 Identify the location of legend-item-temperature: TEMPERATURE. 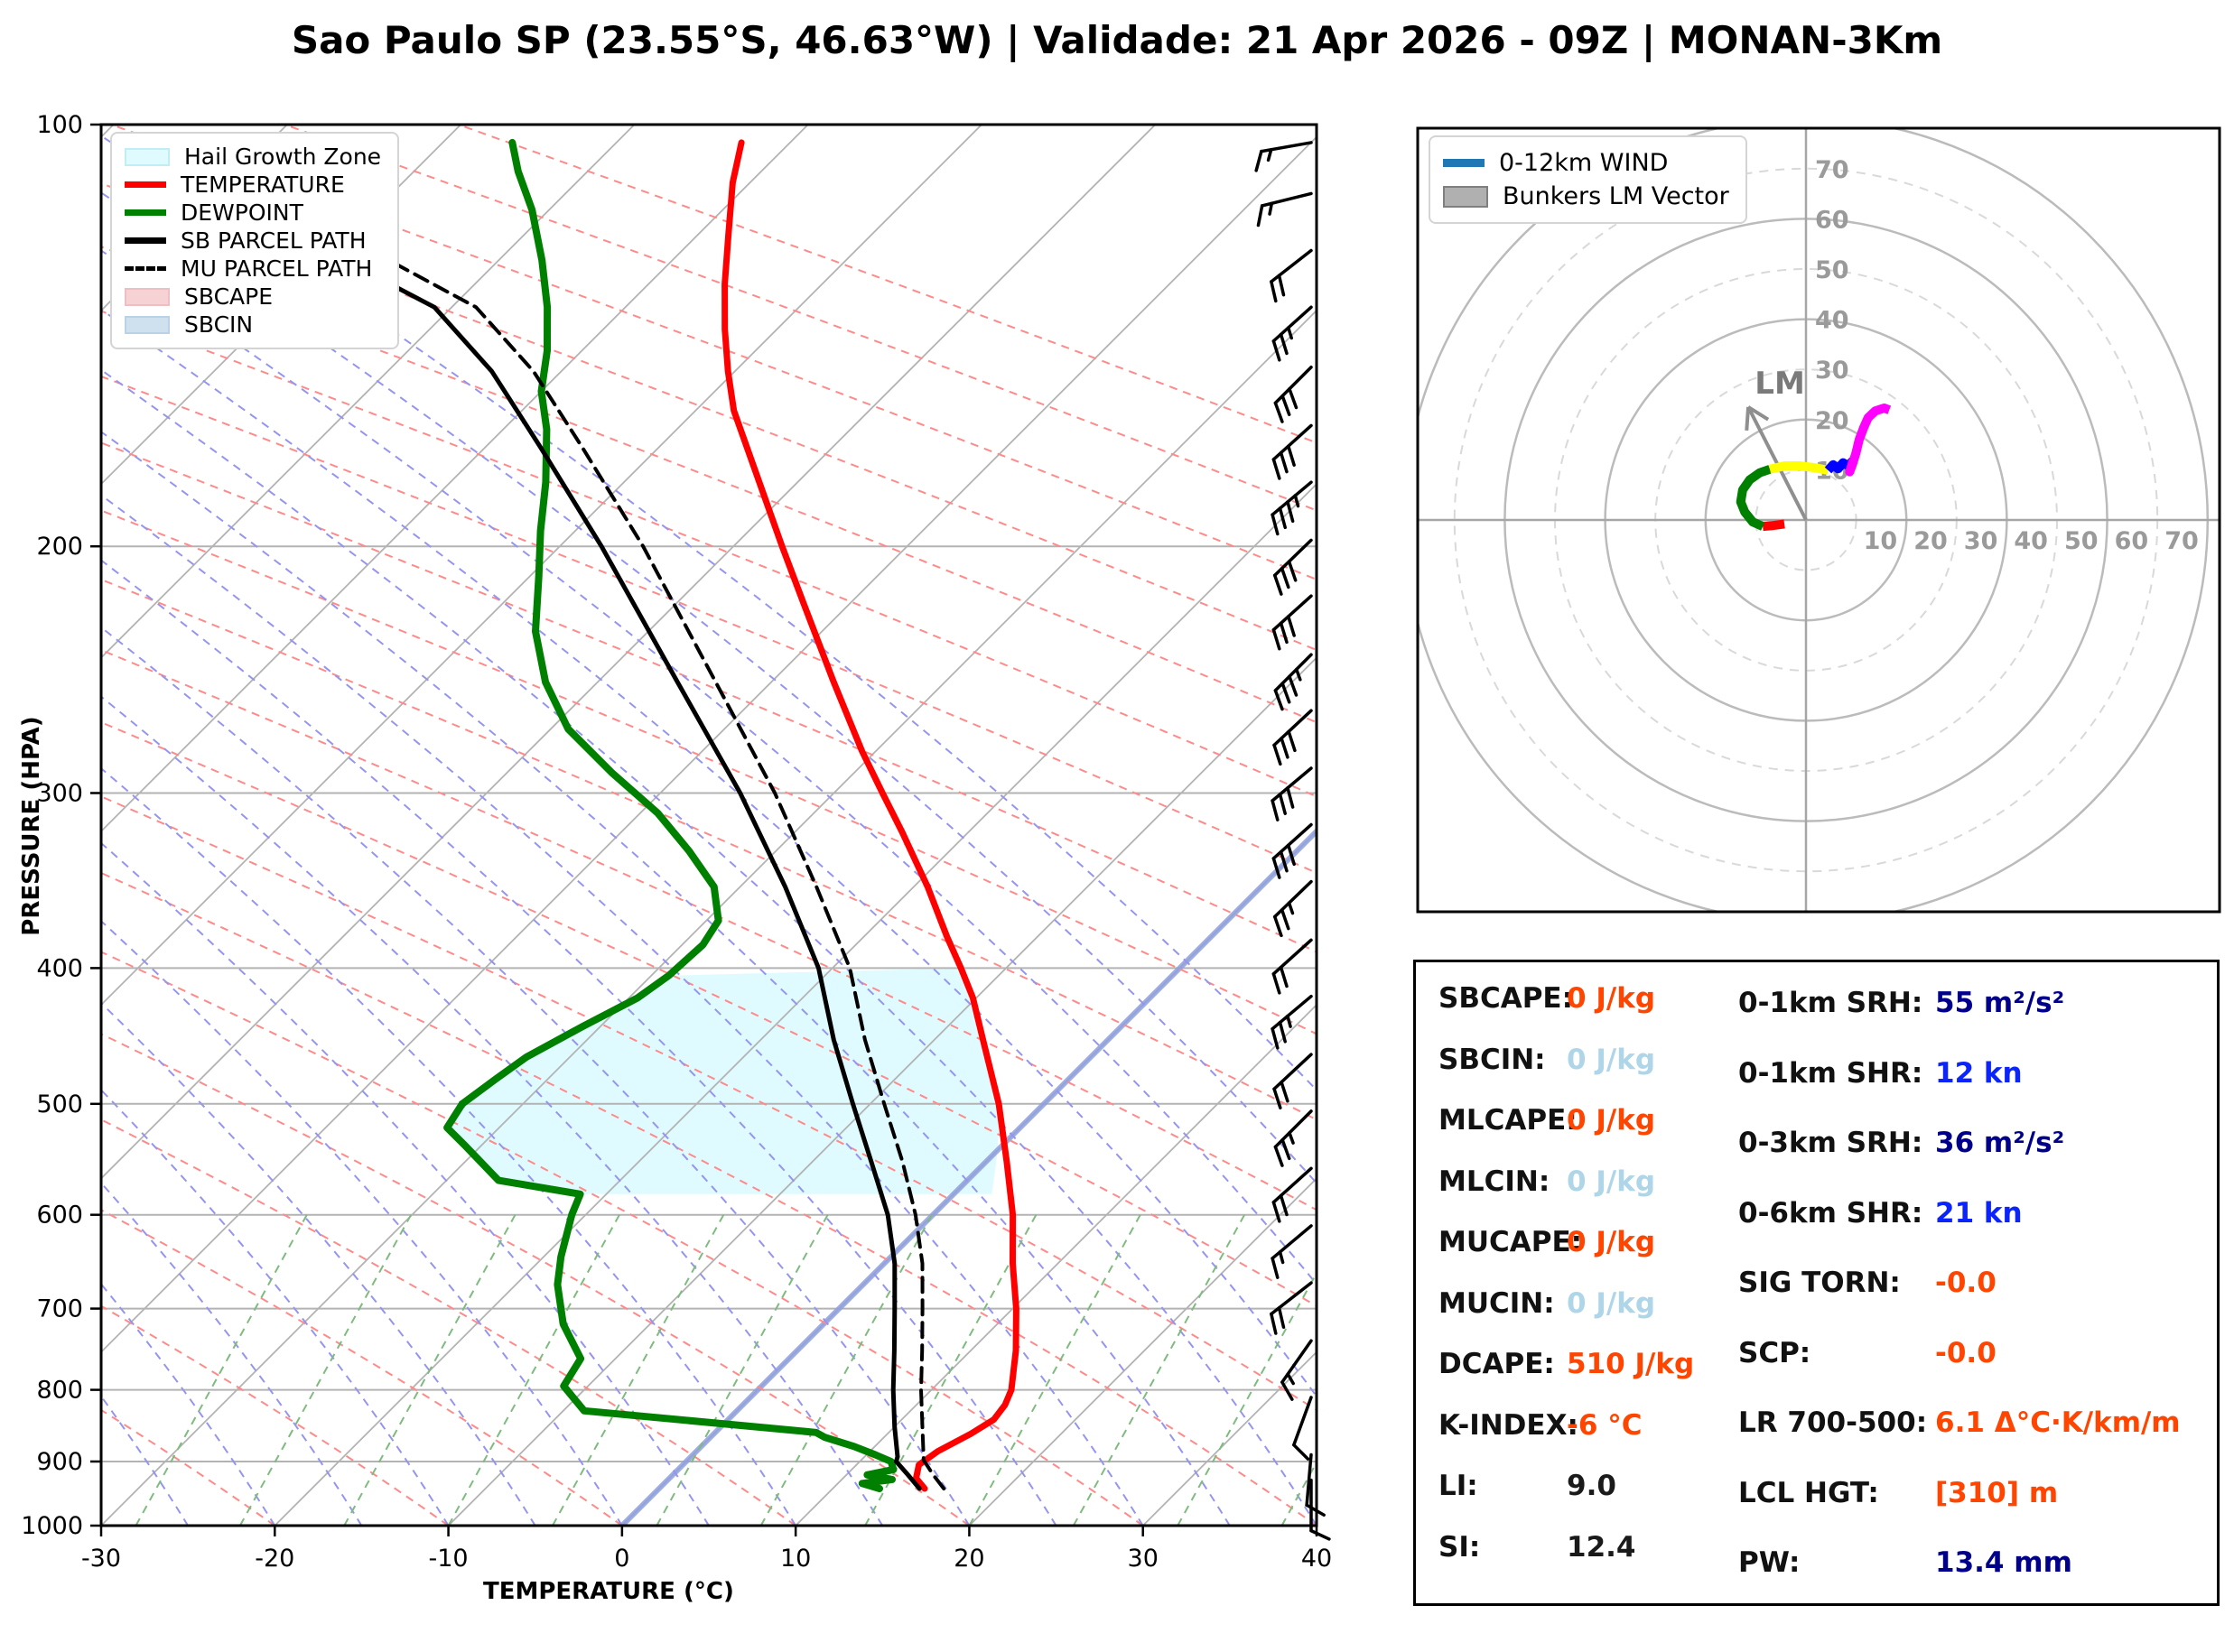
(253, 185).